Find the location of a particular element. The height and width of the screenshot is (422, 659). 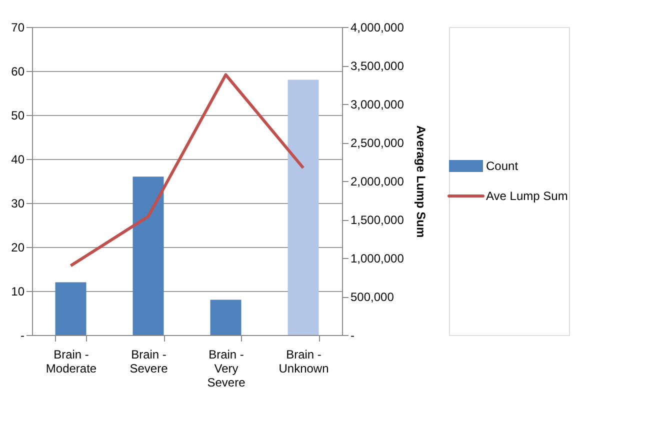

y-tick-label: 10 is located at coordinates (18, 291).